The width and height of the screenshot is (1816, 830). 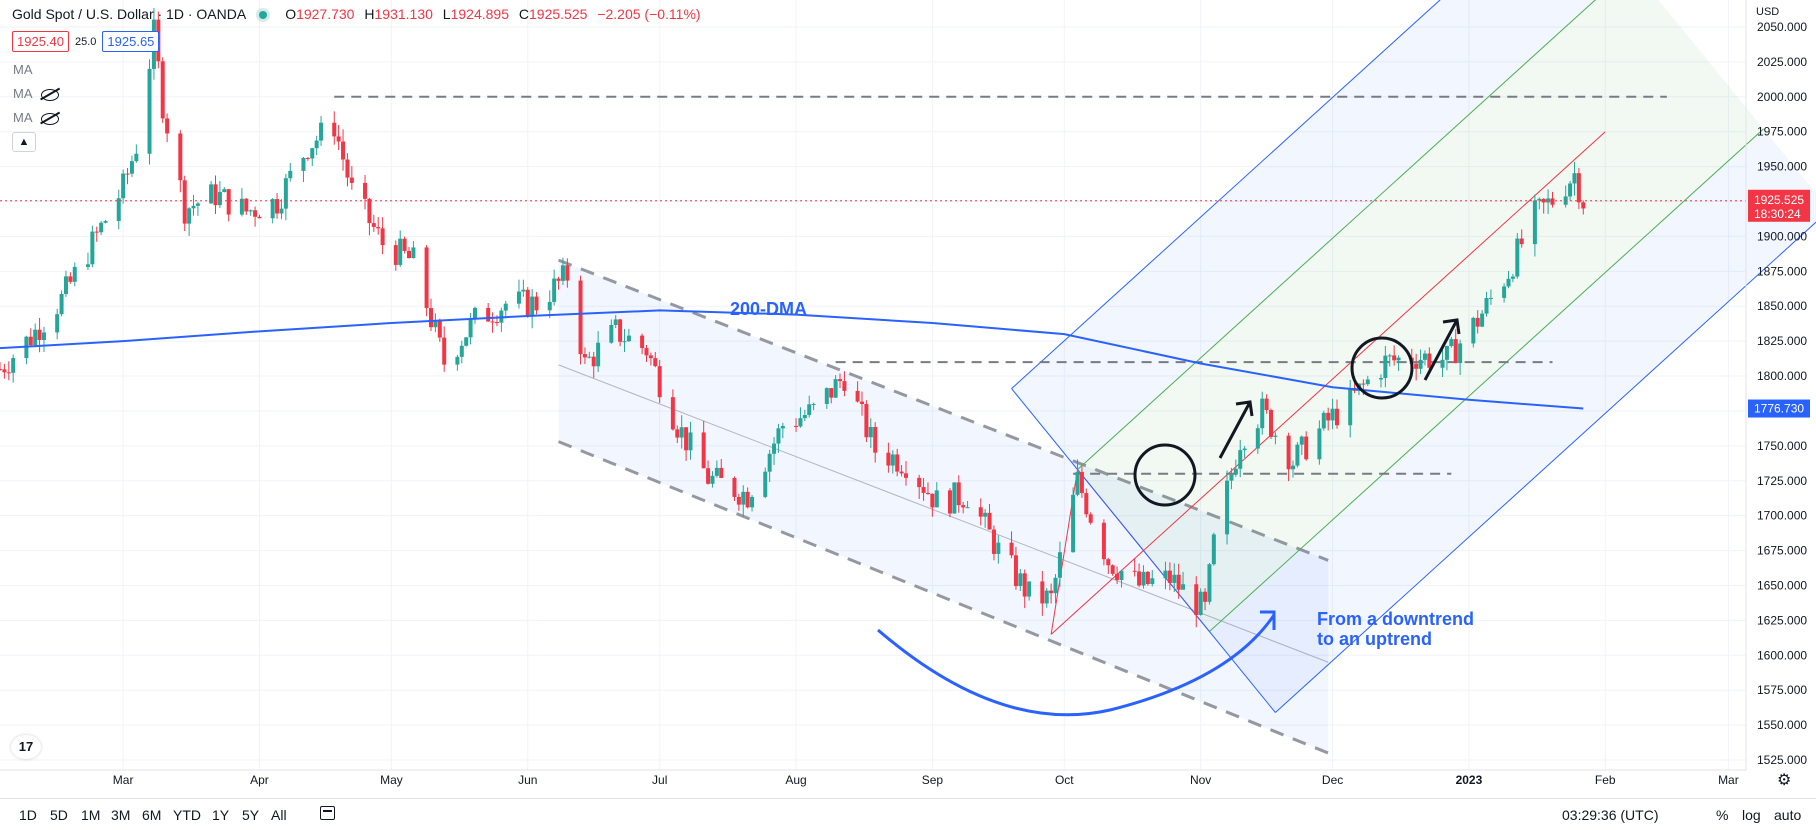 I want to click on price-tick: 1975.000, so click(x=1782, y=132).